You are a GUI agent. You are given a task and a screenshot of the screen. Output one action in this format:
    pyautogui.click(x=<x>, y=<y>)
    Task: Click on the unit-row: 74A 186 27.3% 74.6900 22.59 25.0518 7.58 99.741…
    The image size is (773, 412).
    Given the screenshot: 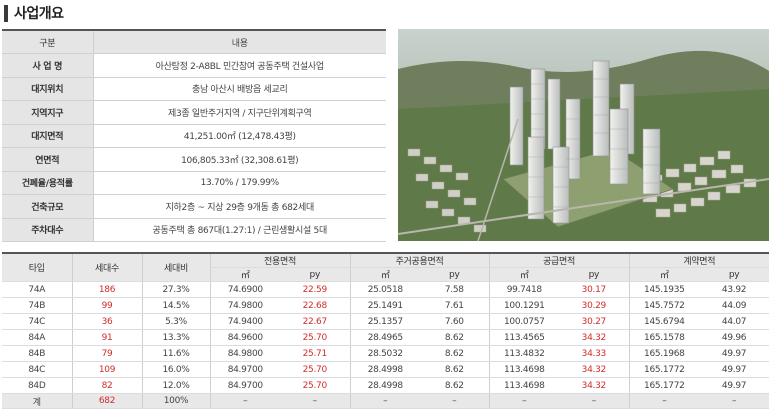 What is the action you would take?
    pyautogui.click(x=386, y=289)
    